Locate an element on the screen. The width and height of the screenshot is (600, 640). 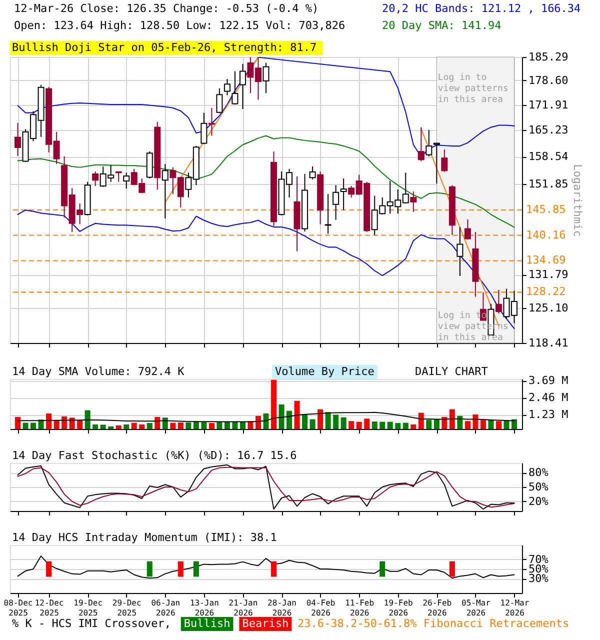
x-tick-label: 05-Mar 2026 is located at coordinates (476, 608).